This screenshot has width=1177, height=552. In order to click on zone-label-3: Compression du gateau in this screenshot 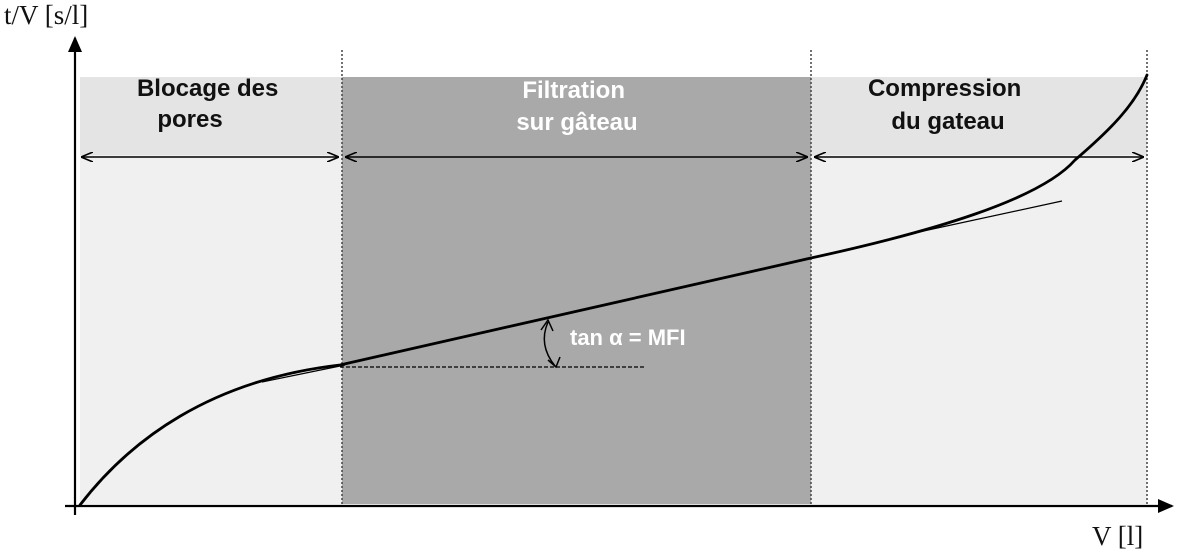, I will do `click(948, 105)`.